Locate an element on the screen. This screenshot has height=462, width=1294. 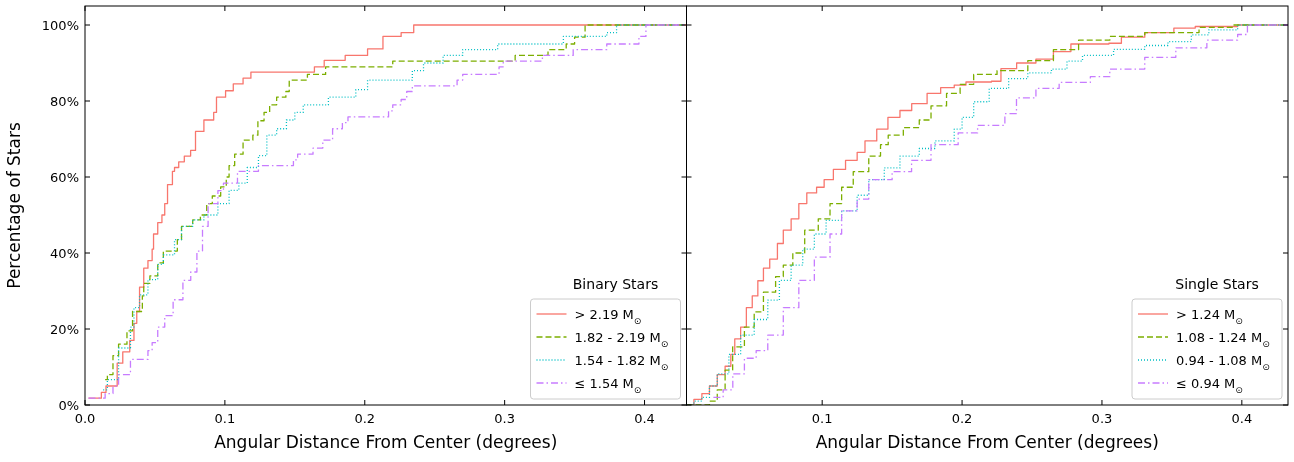
y-tick-label: 100% is located at coordinates (60, 25).